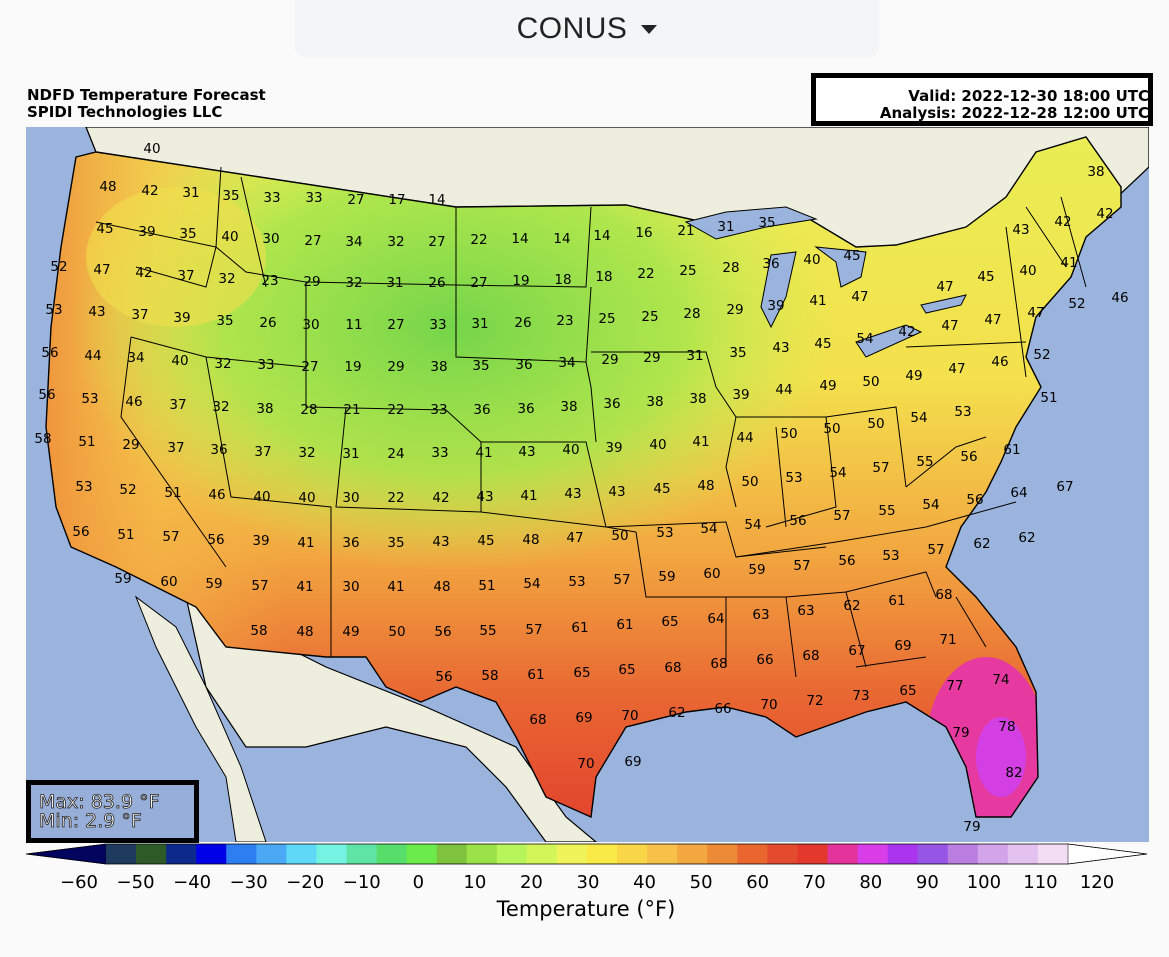 The width and height of the screenshot is (1169, 957). I want to click on colorbar-tick-label: −20, so click(305, 882).